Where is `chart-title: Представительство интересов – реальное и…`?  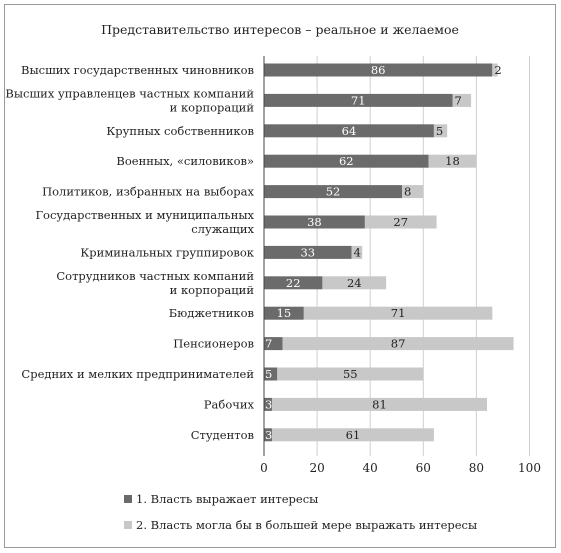
chart-title: Представительство интересов – реальное и… is located at coordinates (280, 29).